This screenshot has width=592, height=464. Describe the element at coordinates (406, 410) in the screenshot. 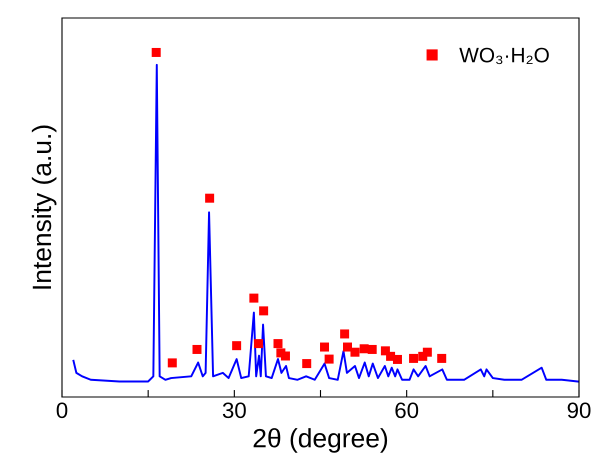

I see `x-tick-label: 60` at that location.